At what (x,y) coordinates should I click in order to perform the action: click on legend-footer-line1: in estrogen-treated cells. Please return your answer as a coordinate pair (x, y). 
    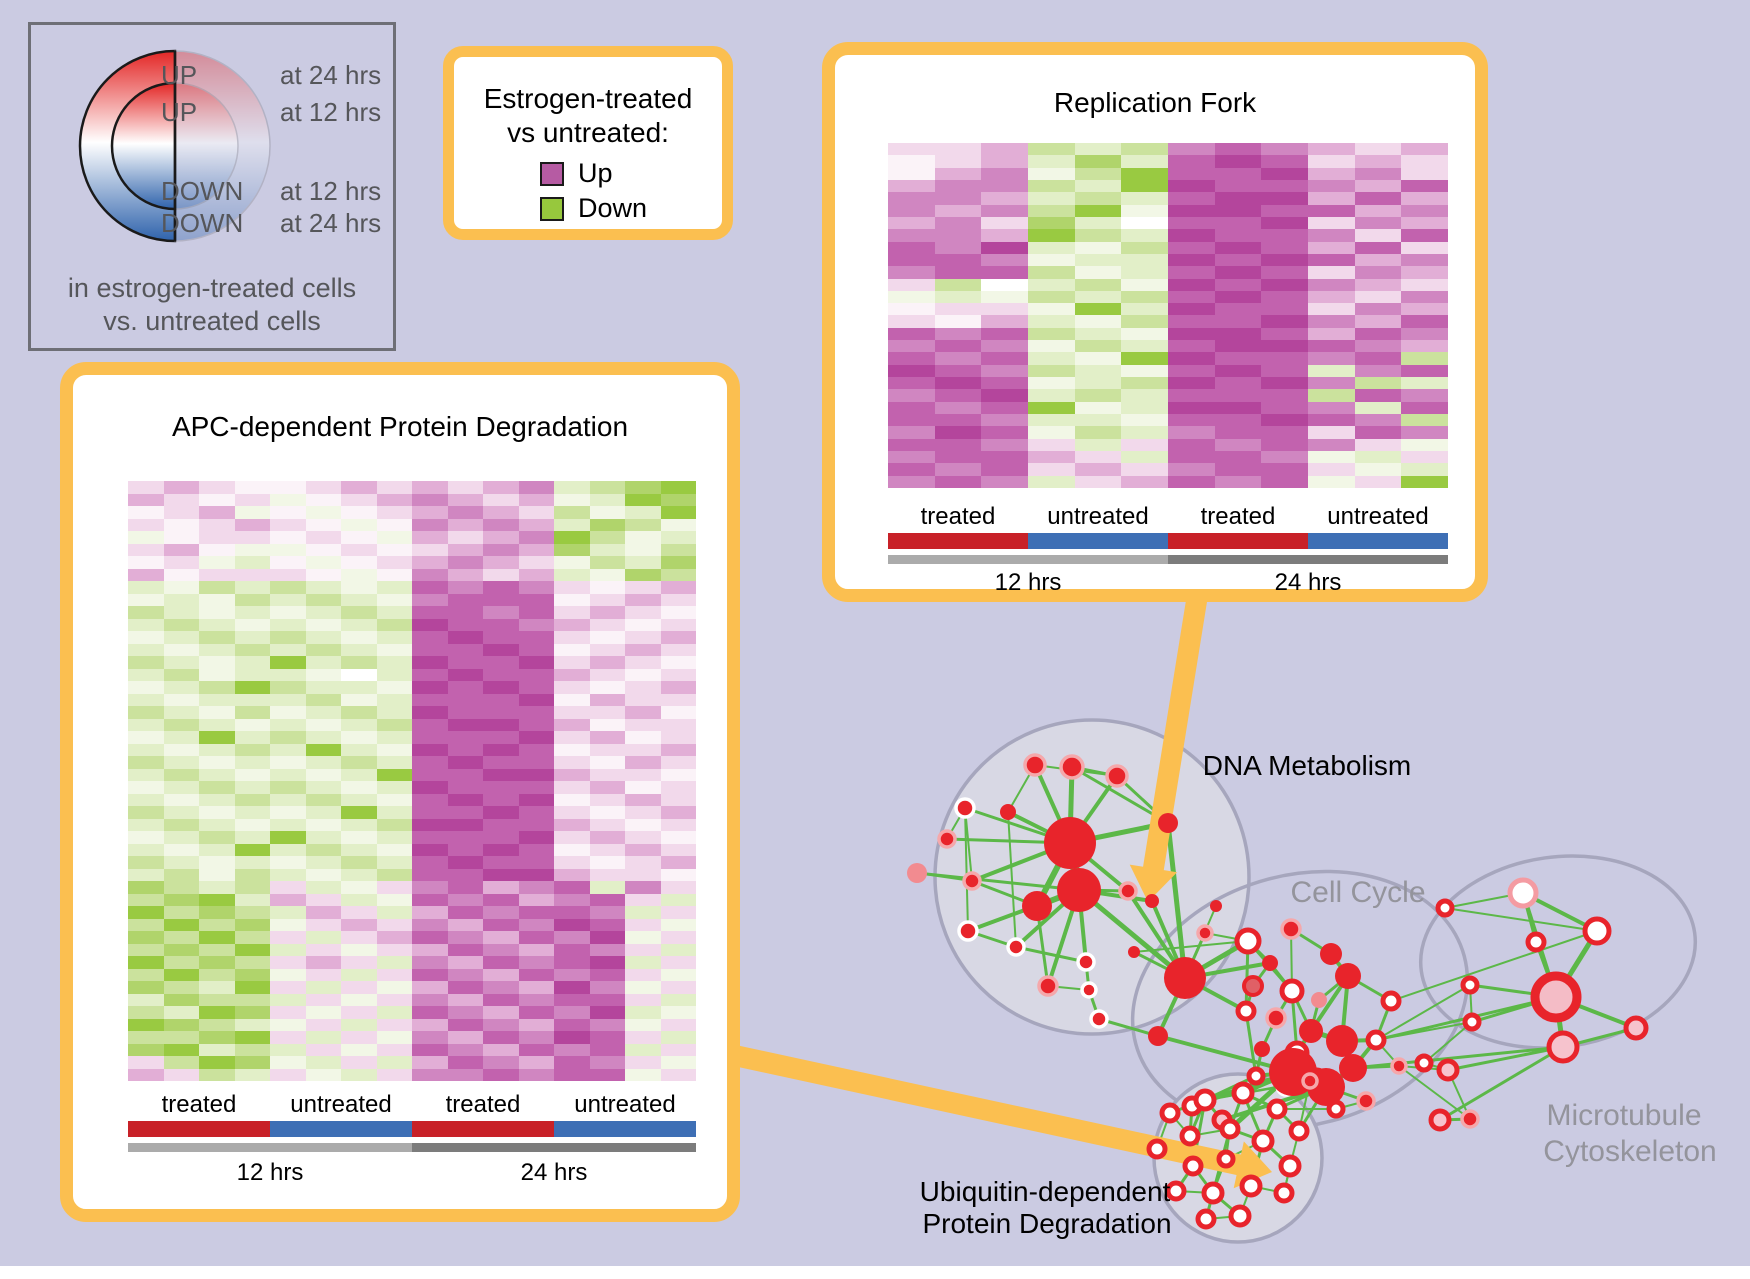
    Looking at the image, I should click on (212, 288).